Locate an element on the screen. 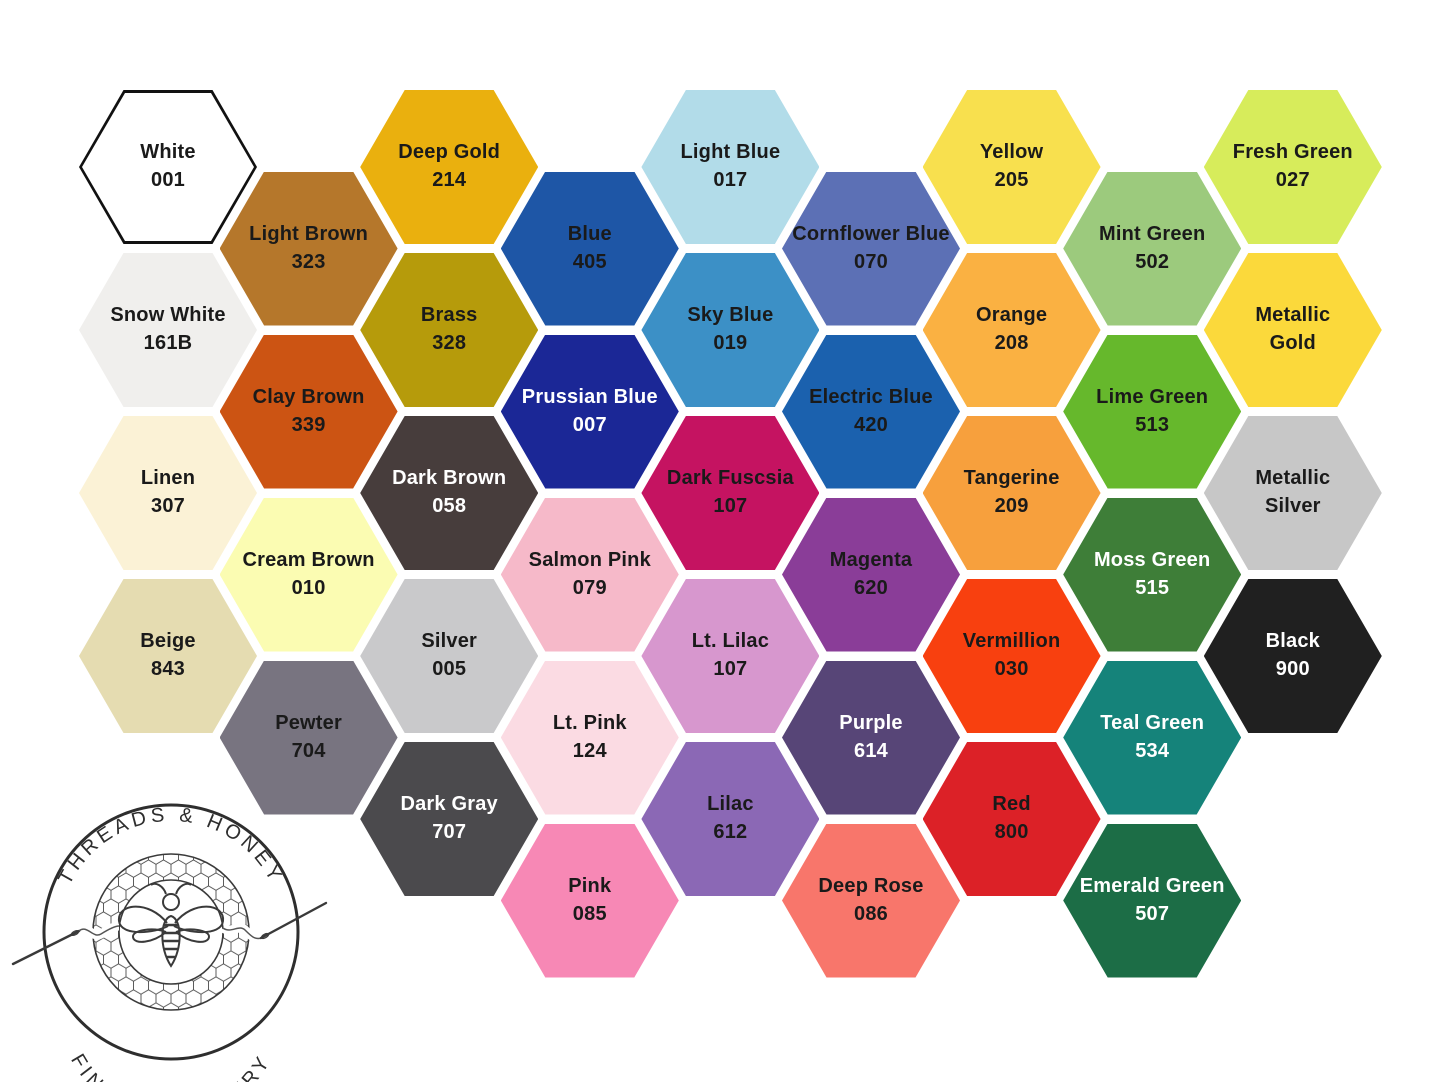  needle-right is located at coordinates (293, 920).